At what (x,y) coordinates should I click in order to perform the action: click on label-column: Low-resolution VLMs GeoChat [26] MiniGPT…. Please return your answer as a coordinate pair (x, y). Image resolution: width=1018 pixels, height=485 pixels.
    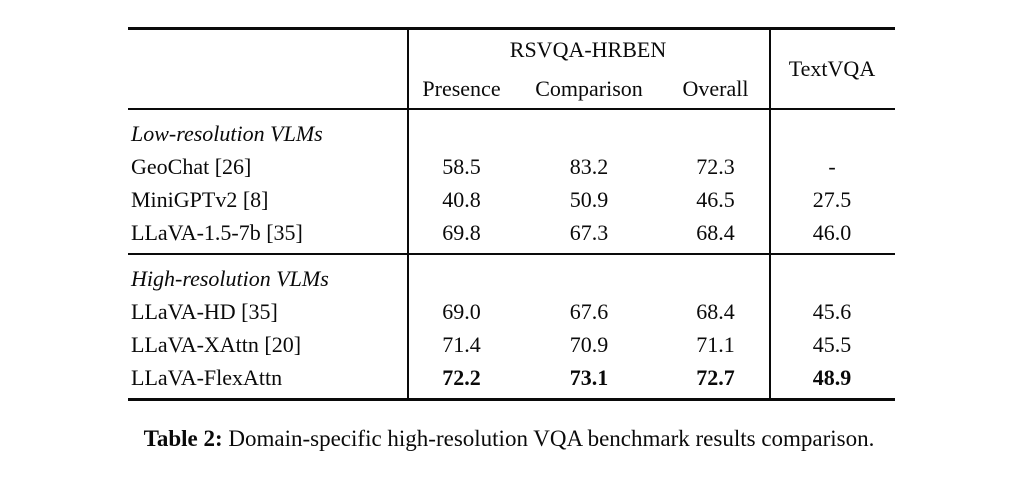
    Looking at the image, I should click on (267, 183).